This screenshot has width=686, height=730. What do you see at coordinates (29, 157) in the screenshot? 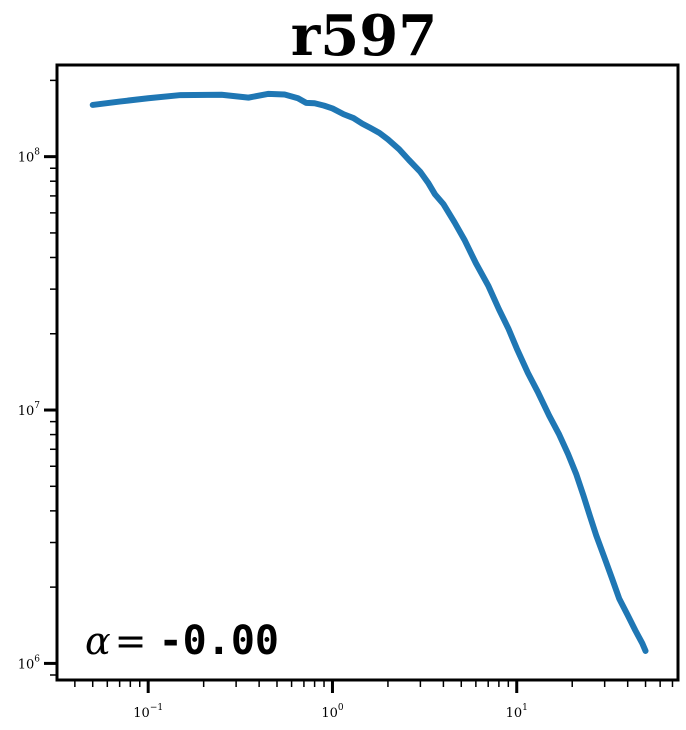
I see `y-tick-label: 10⁸` at bounding box center [29, 157].